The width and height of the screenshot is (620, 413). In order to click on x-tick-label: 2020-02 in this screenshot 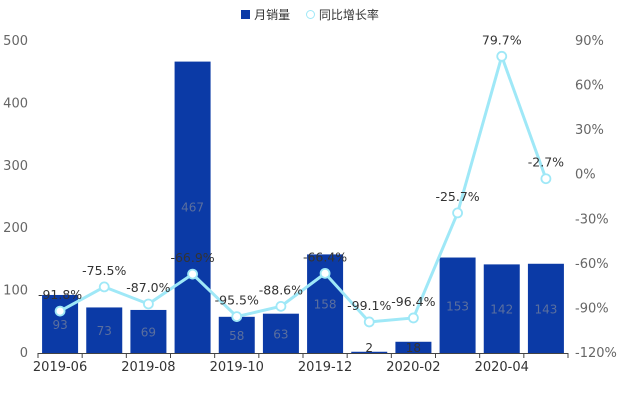, I will do `click(413, 367)`.